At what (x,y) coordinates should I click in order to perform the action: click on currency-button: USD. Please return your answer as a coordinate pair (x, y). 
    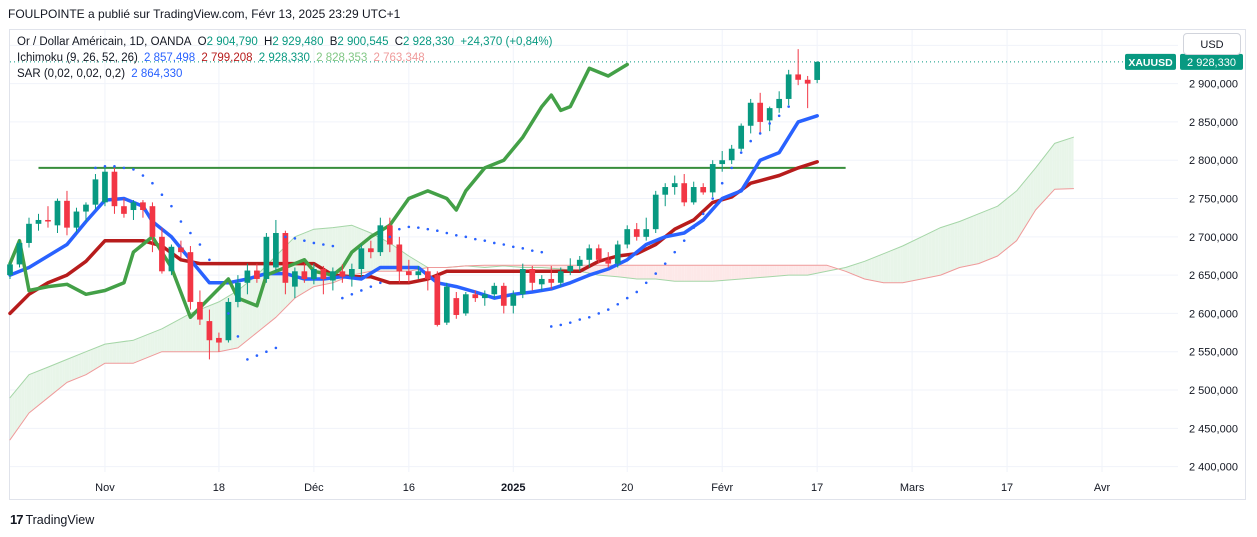
    Looking at the image, I should click on (1212, 44).